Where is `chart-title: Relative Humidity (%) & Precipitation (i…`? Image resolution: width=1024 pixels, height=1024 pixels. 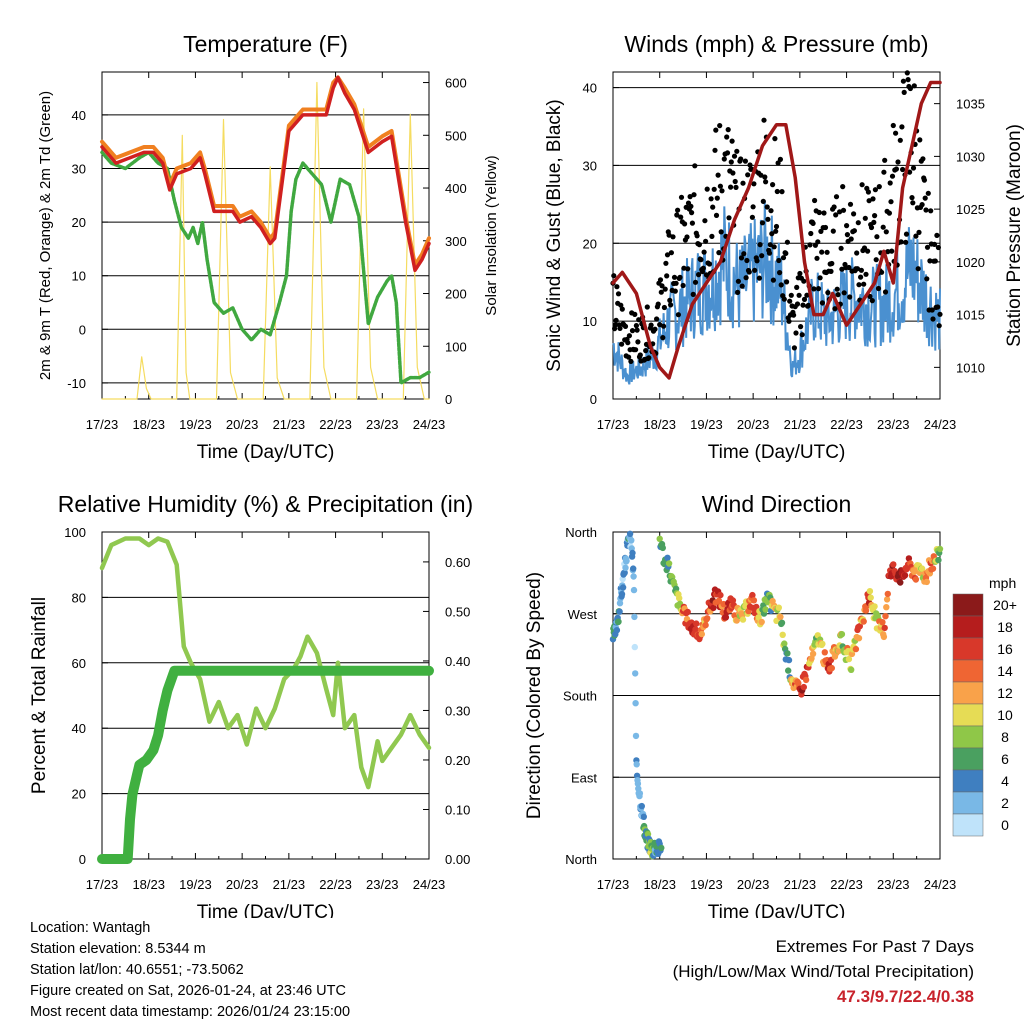
chart-title: Relative Humidity (%) & Precipitation (i… is located at coordinates (265, 504).